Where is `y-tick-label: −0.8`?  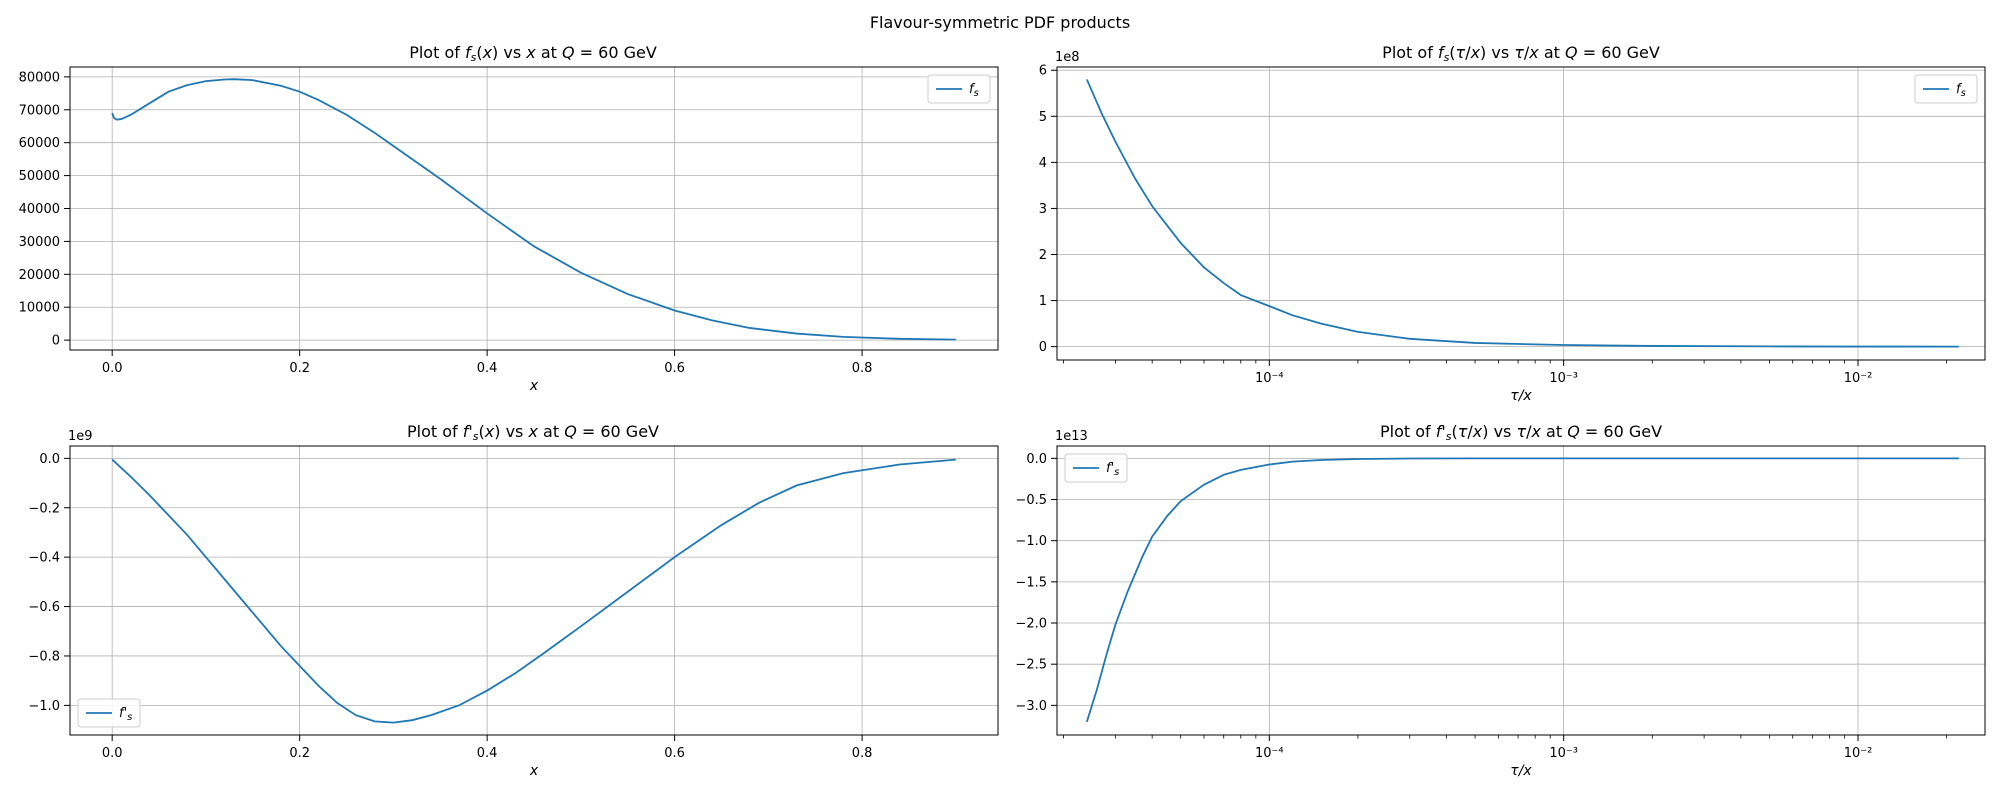
y-tick-label: −0.8 is located at coordinates (44, 656).